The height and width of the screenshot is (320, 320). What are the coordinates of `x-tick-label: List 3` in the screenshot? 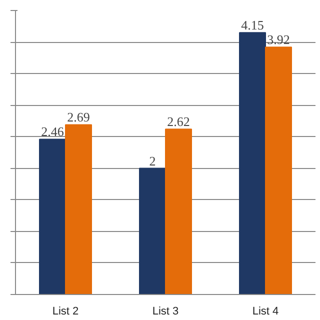 It's located at (165, 312).